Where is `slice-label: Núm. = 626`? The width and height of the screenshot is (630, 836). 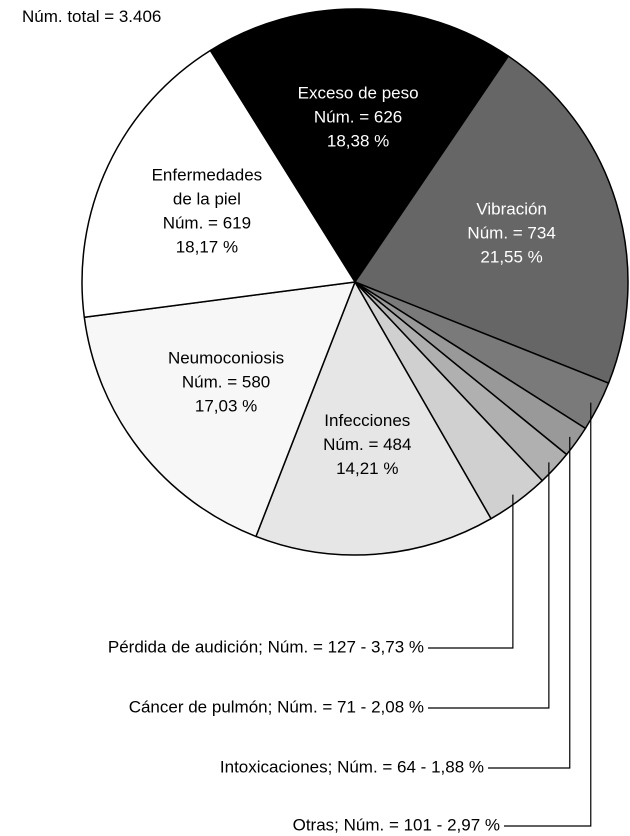
slice-label: Núm. = 626 is located at coordinates (358, 117).